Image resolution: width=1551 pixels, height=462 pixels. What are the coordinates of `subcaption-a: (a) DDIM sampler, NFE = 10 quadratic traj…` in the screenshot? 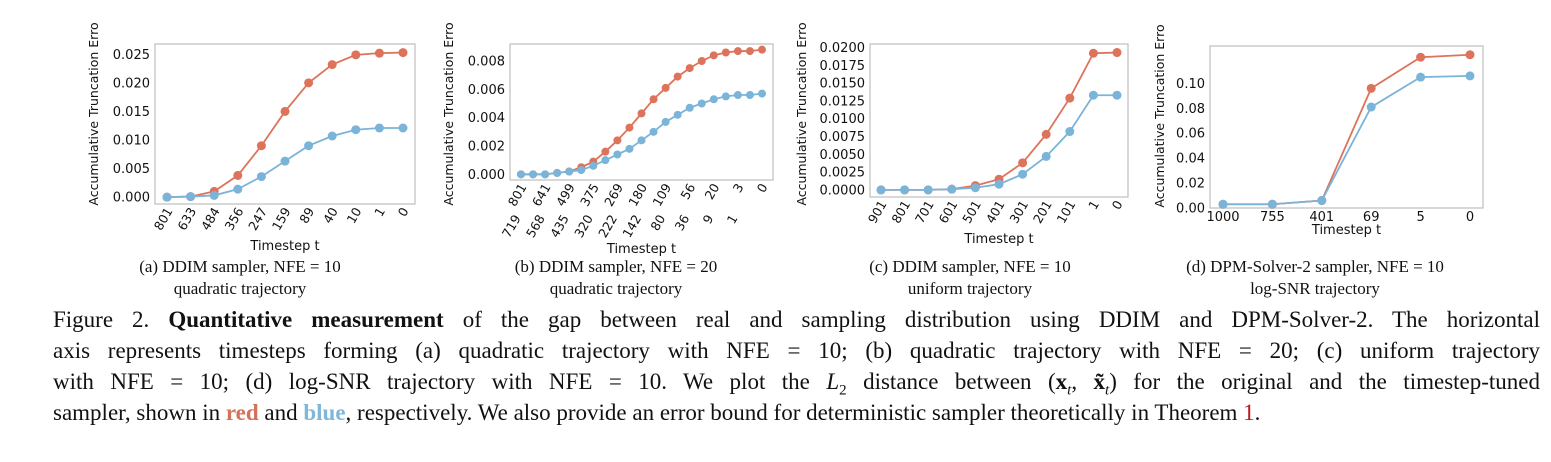 It's located at (240, 278).